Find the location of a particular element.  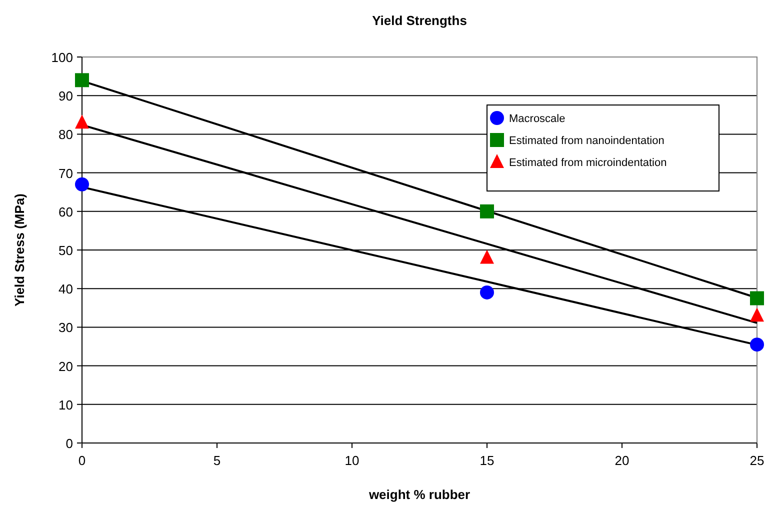

x-axis-title: weight % rubber is located at coordinates (419, 494).